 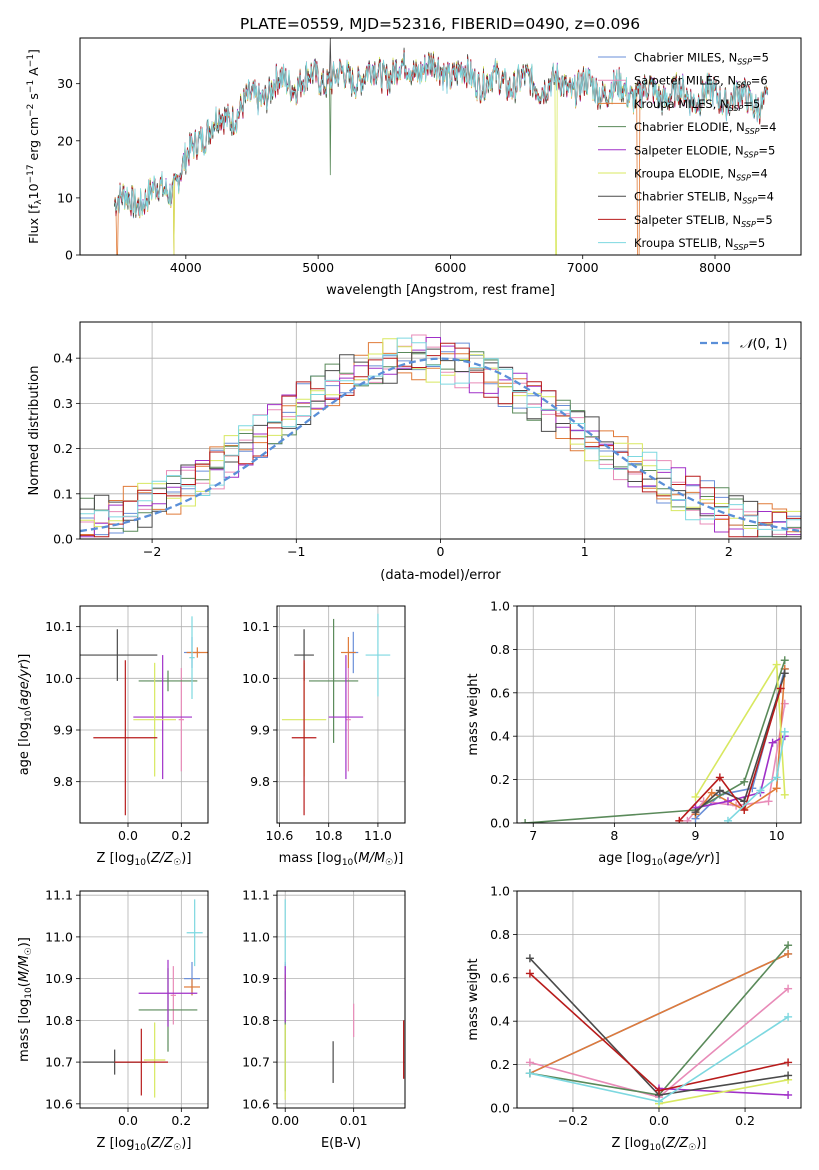 I want to click on mass_vs_EBV-ytick-label: 11.0, so click(x=256, y=936).